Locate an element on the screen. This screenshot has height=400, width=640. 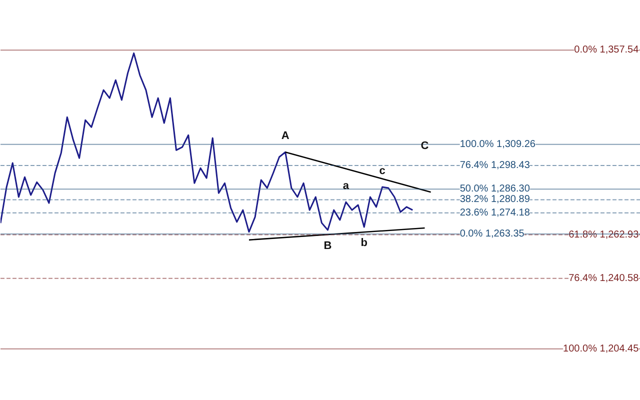
ref-line-label: 0.0% 1,357.54 is located at coordinates (607, 50).